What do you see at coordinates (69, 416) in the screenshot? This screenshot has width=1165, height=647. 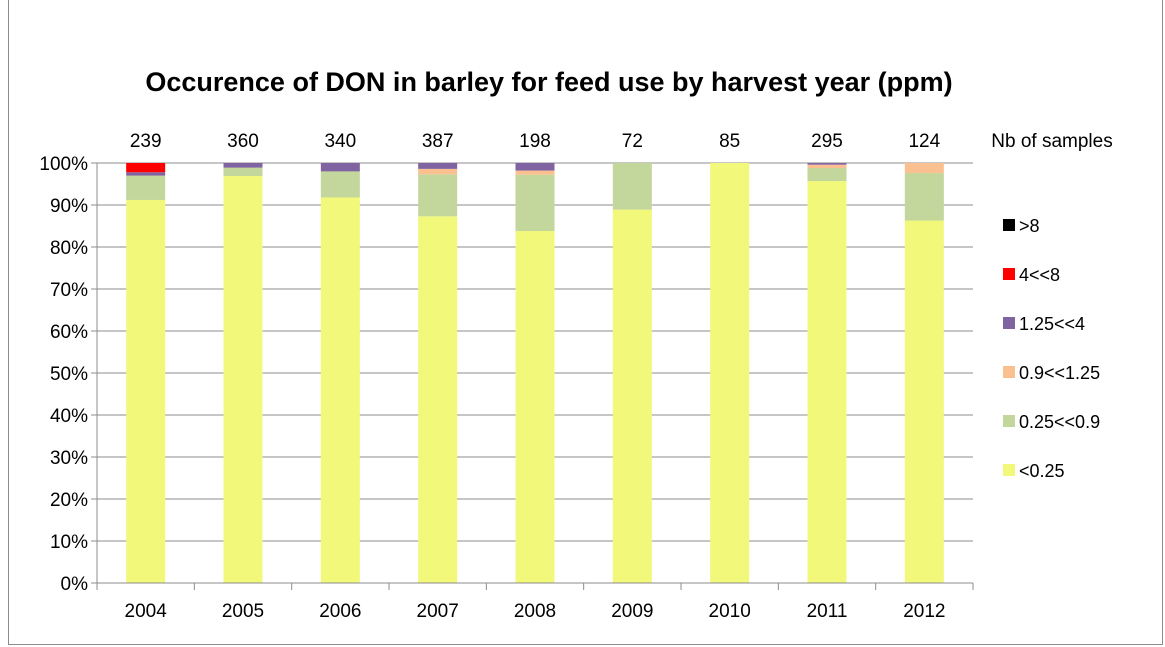 I see `y-tick-label: 40%` at bounding box center [69, 416].